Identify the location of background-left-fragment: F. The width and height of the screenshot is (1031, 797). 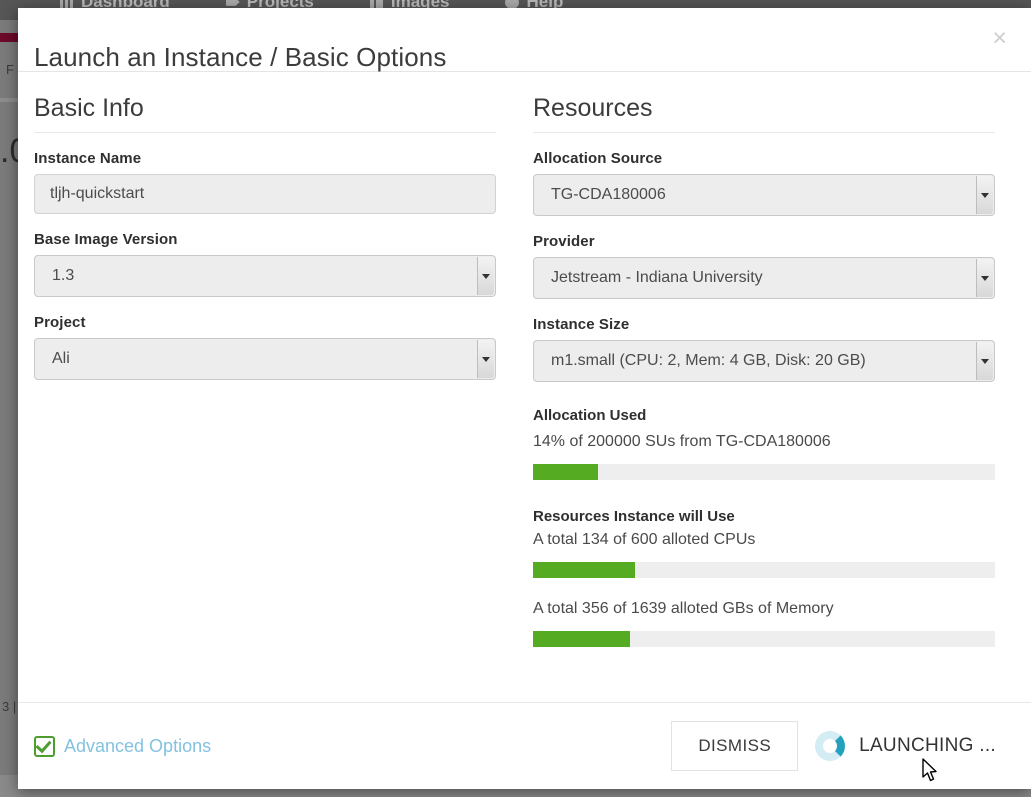
(10, 69).